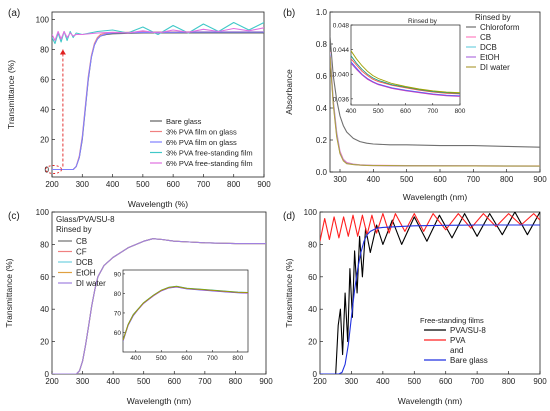  What do you see at coordinates (341, 75) in the screenshot?
I see `inset-y-tick-label: 0.040` at bounding box center [341, 75].